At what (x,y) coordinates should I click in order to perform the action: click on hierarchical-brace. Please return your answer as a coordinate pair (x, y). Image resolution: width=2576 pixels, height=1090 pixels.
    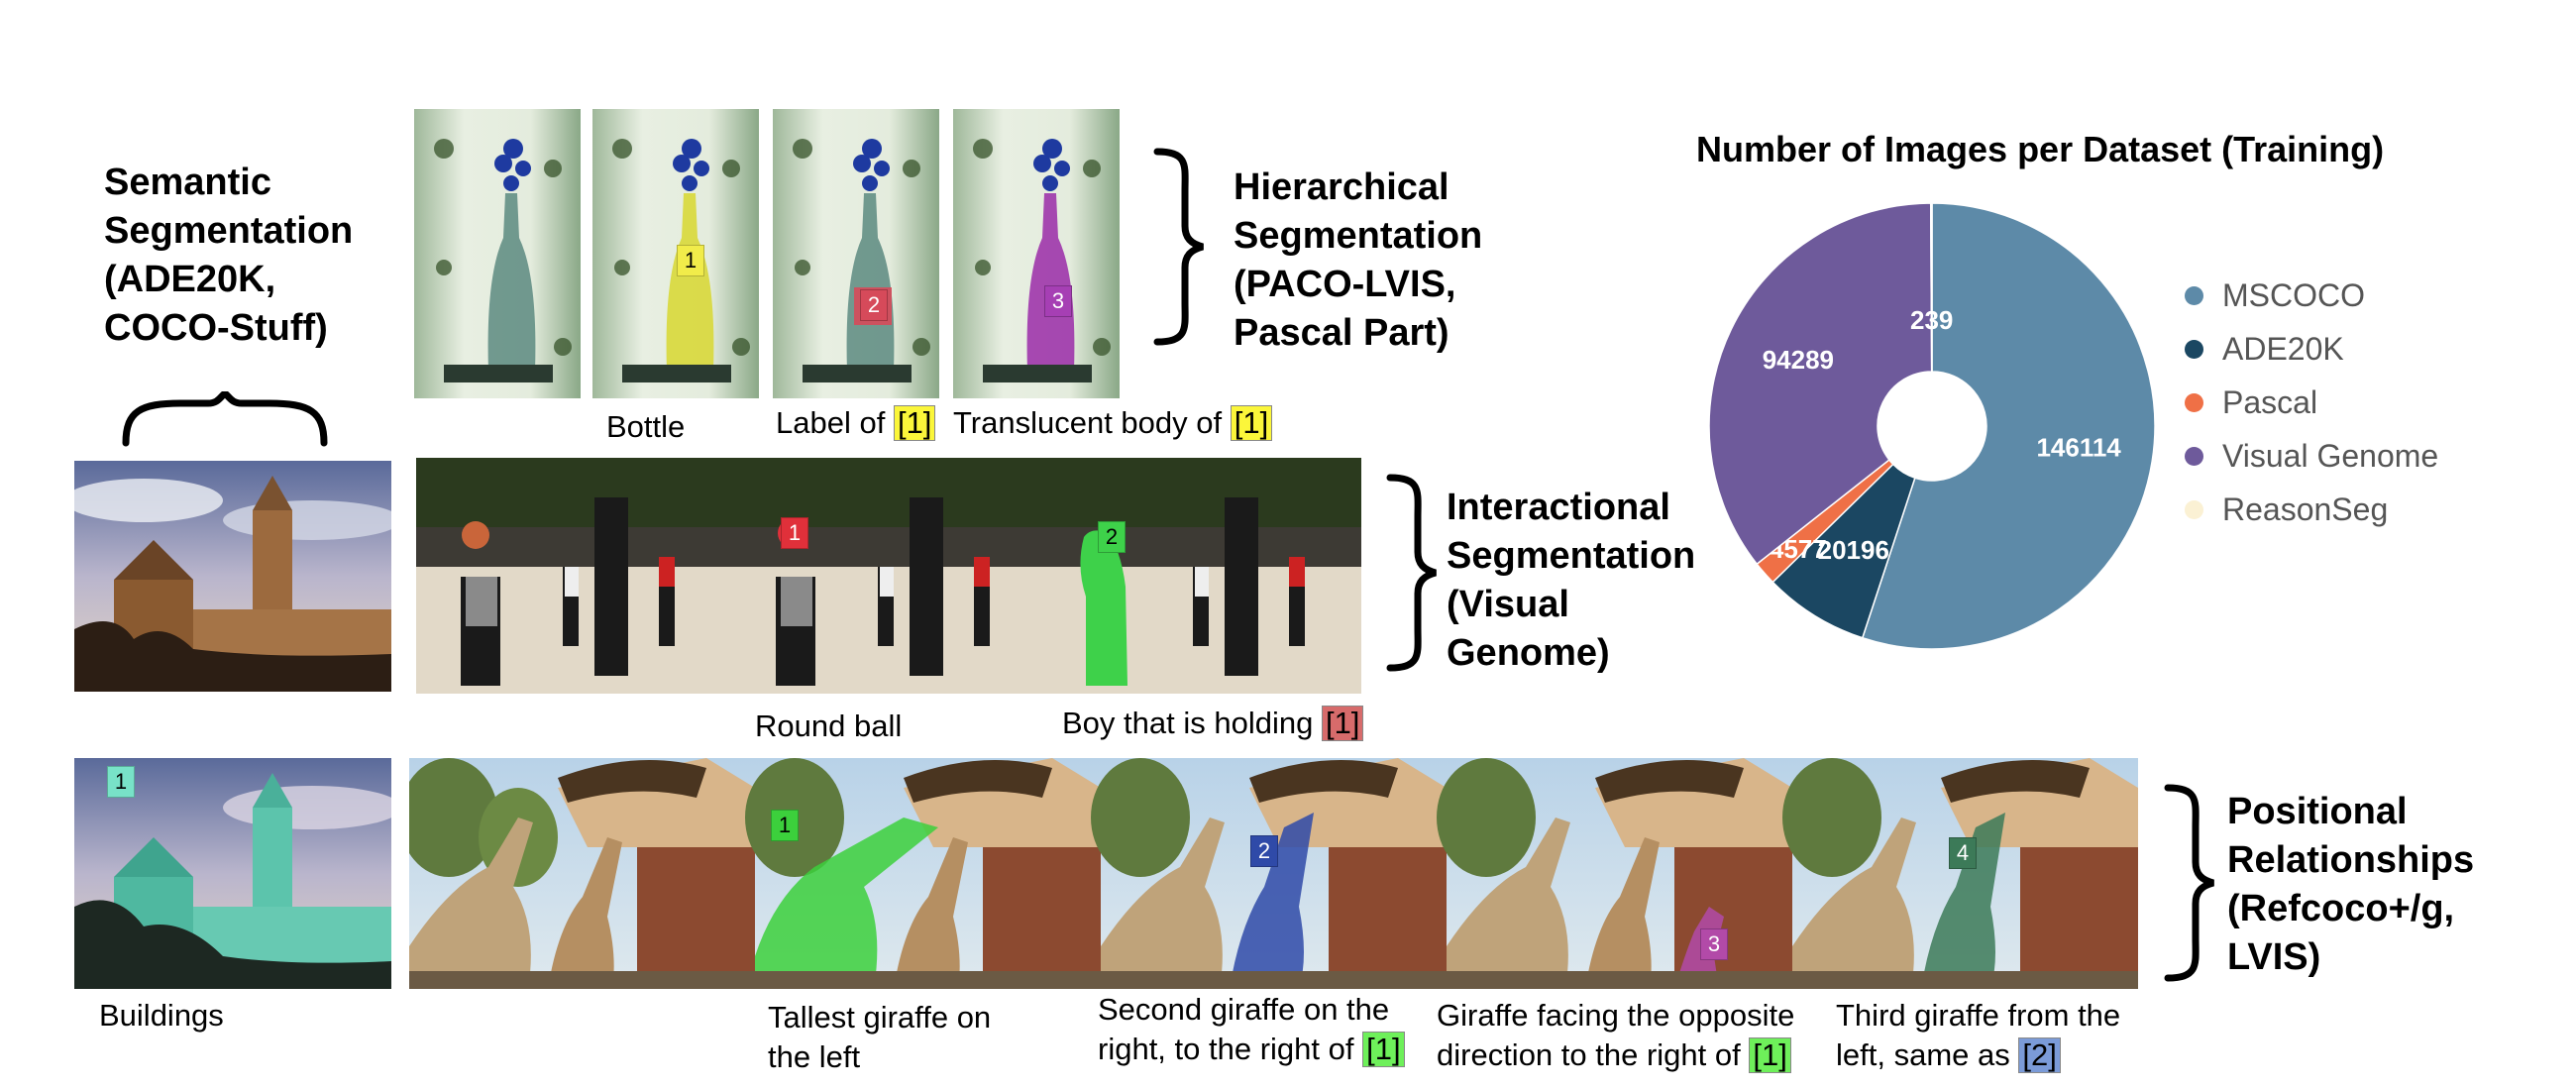
    Looking at the image, I should click on (1178, 247).